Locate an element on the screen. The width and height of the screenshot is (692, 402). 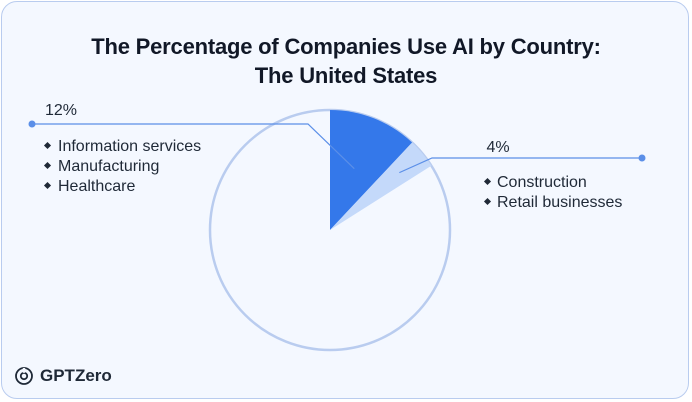
sector-label: Healthcare is located at coordinates (96, 186).